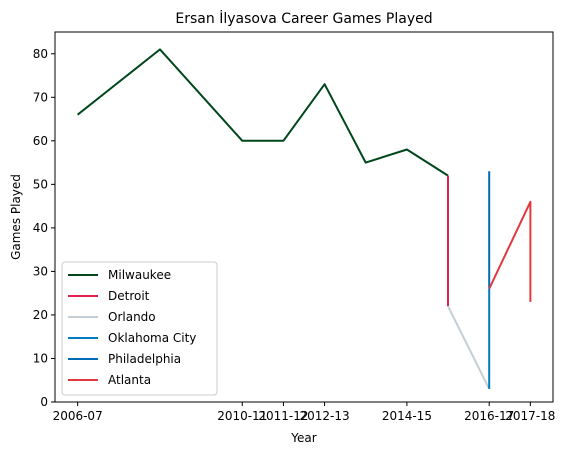 Image resolution: width=569 pixels, height=455 pixels. Describe the element at coordinates (40, 141) in the screenshot. I see `y-tick-label: 60` at that location.